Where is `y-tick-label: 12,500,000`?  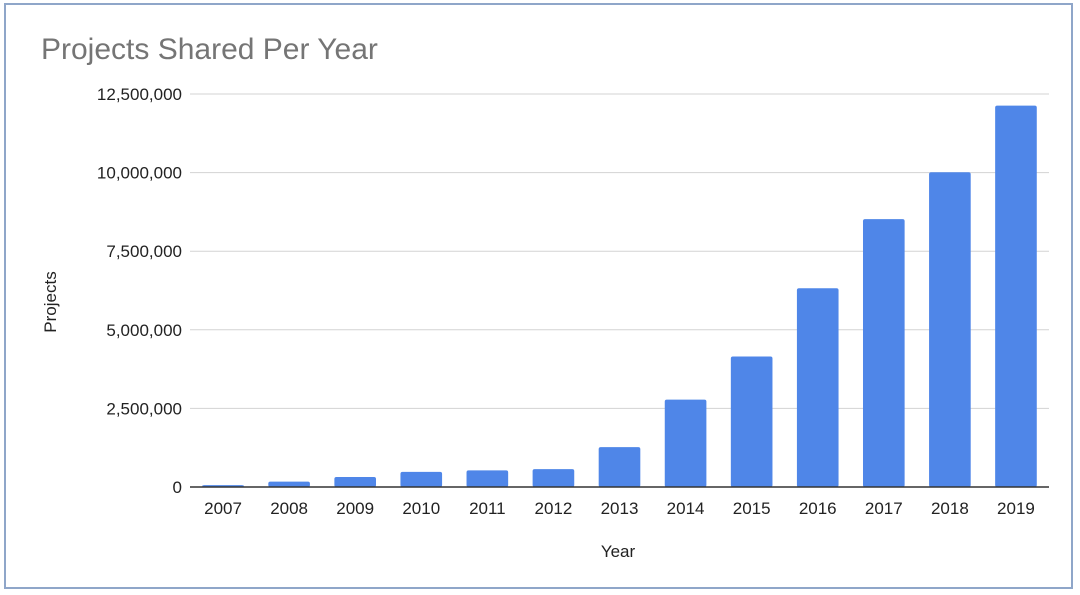
y-tick-label: 12,500,000 is located at coordinates (139, 94).